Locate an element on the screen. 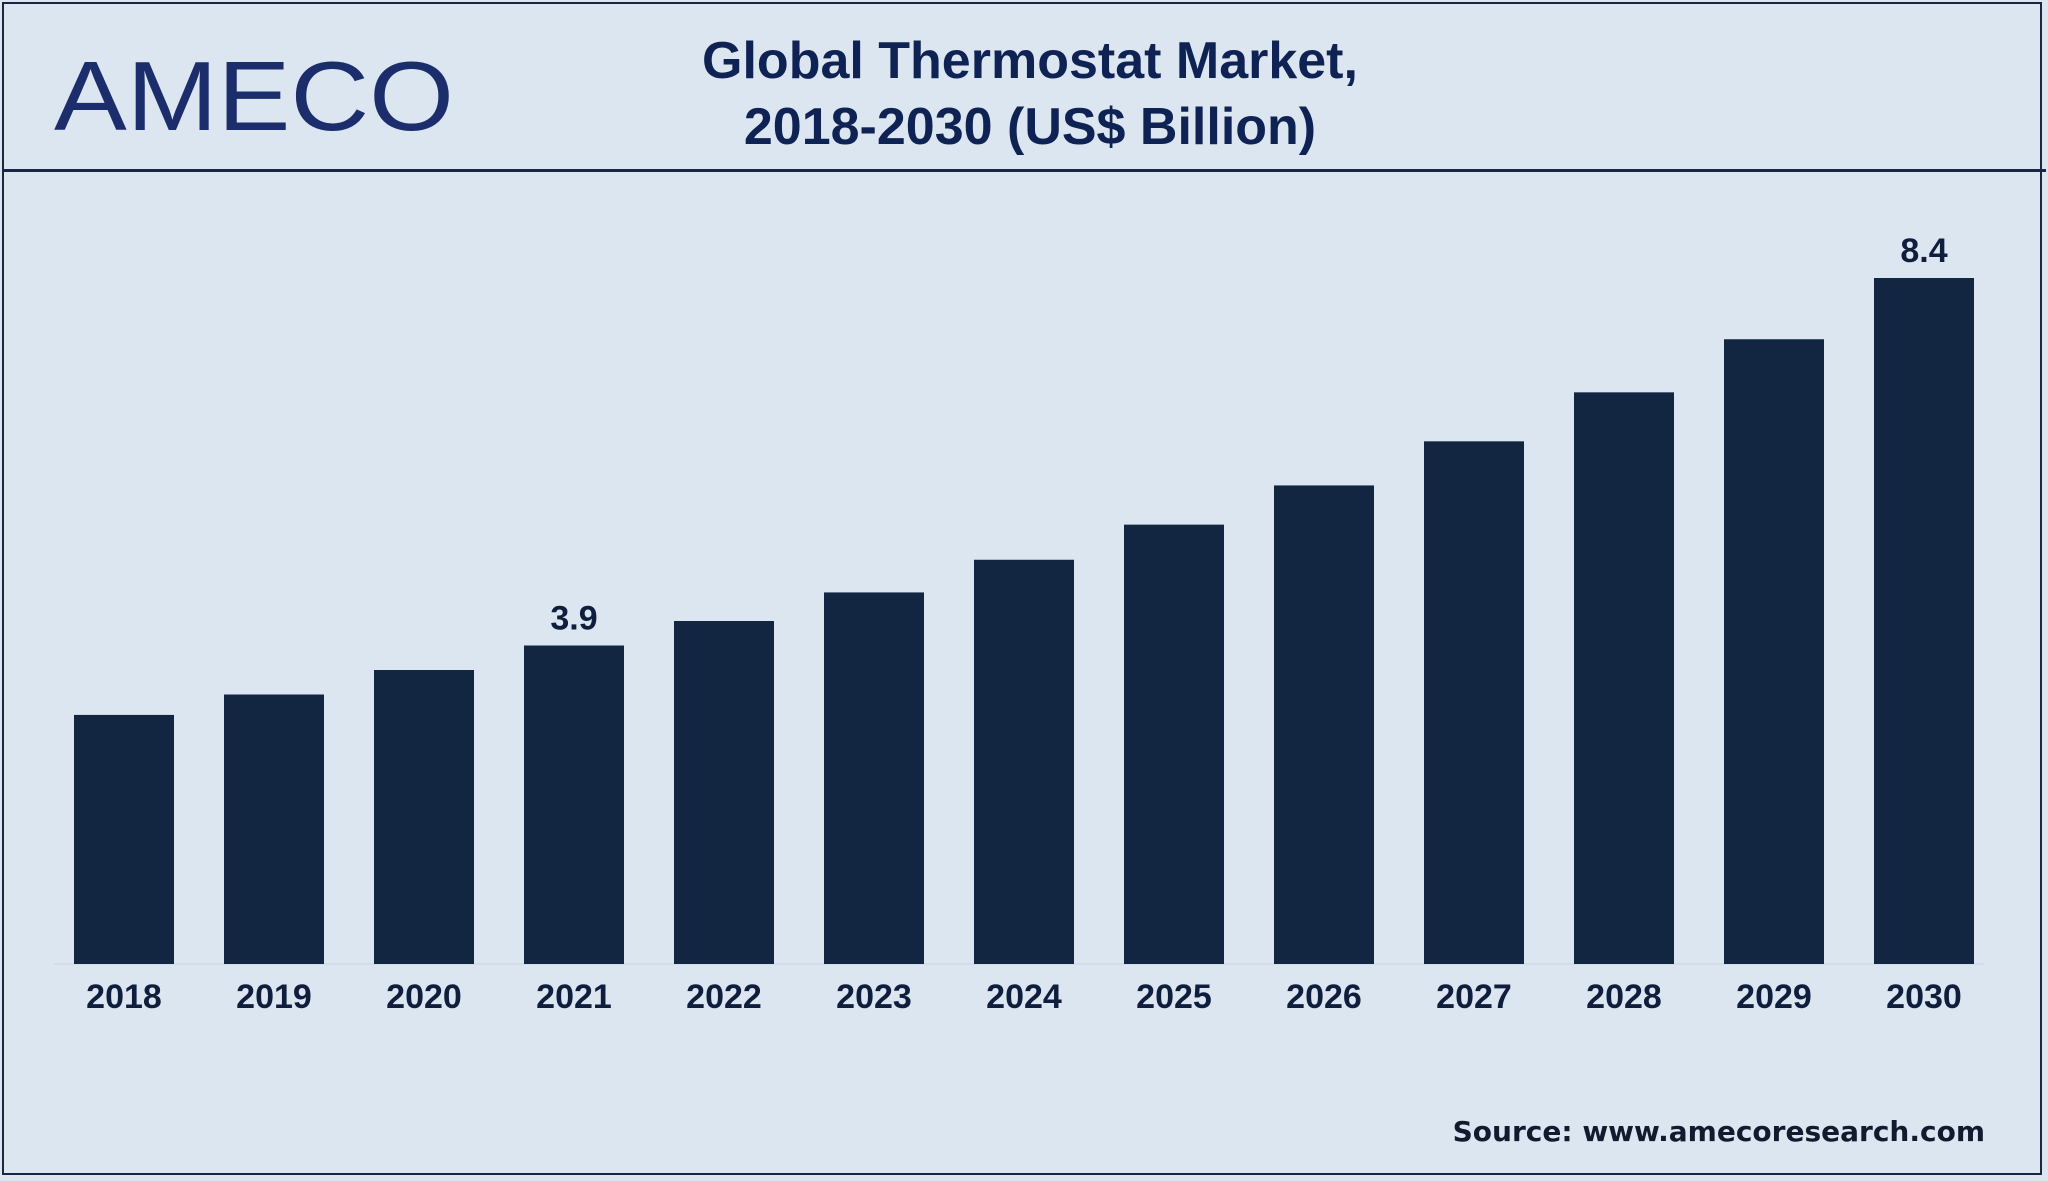  logo-text: AMECO is located at coordinates (254, 94).